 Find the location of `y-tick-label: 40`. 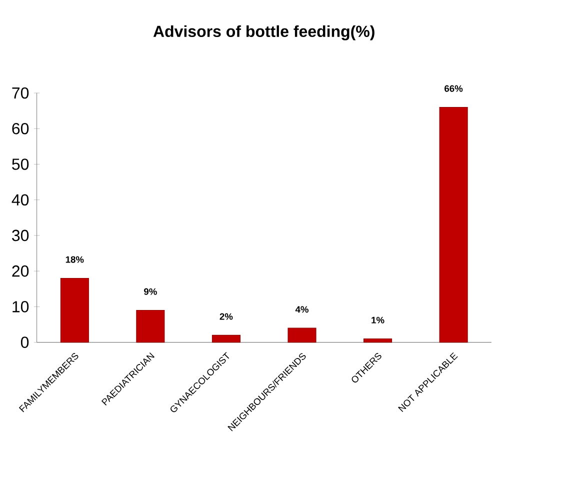

y-tick-label: 40 is located at coordinates (20, 200).